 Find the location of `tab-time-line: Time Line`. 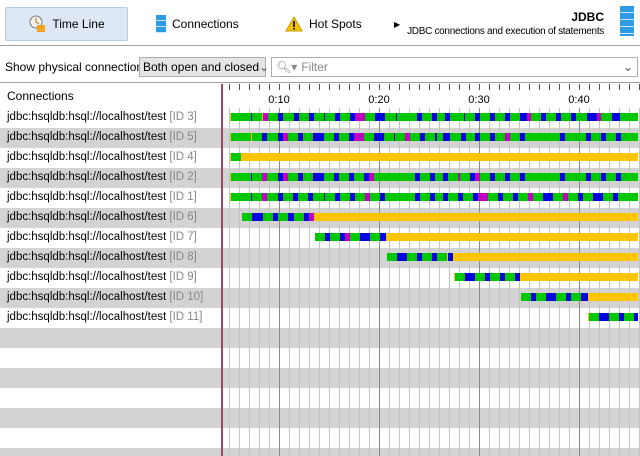

tab-time-line: Time Line is located at coordinates (66, 24).